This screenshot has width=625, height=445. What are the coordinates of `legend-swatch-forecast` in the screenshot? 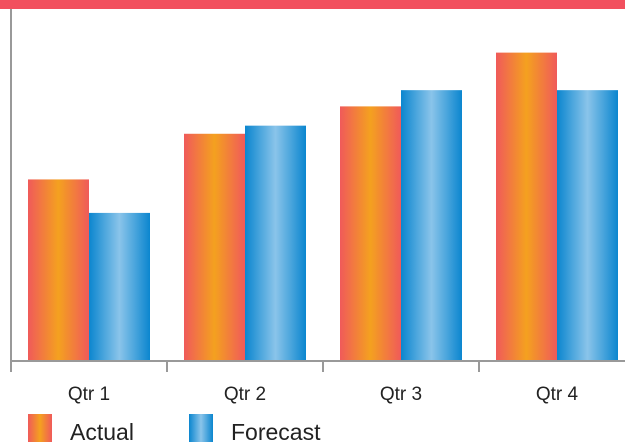 It's located at (201, 428).